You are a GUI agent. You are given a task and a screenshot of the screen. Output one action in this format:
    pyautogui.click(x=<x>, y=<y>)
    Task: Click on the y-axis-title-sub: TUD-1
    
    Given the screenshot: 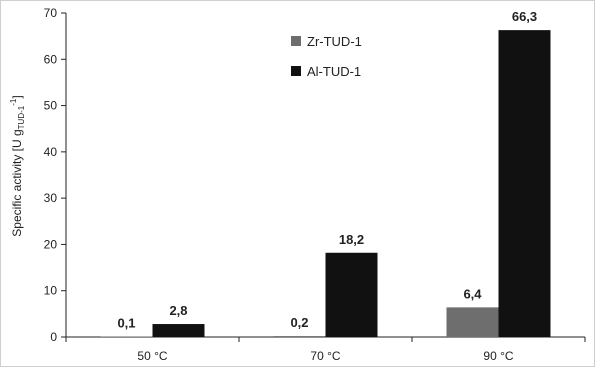 What is the action you would take?
    pyautogui.click(x=21, y=117)
    